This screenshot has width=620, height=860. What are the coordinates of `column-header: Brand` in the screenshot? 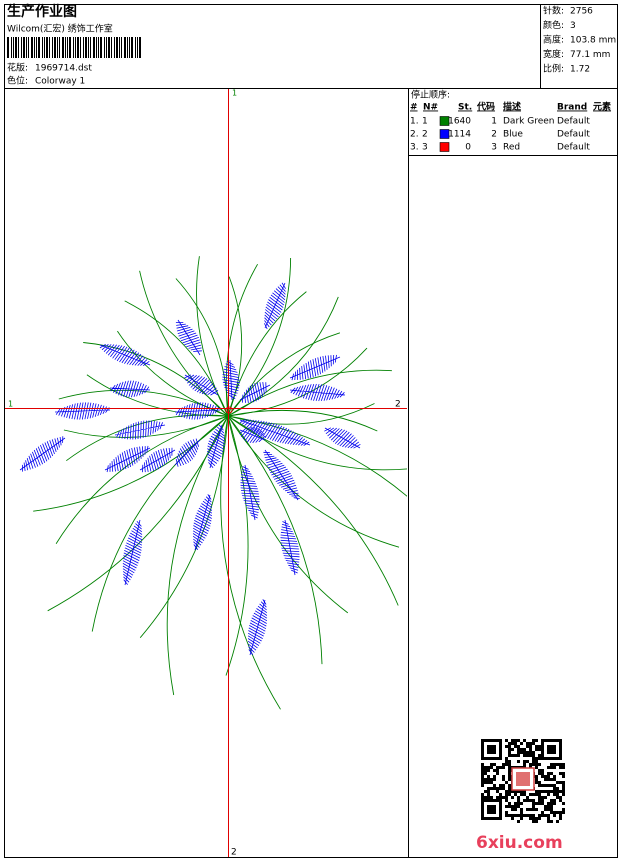 It's located at (572, 108).